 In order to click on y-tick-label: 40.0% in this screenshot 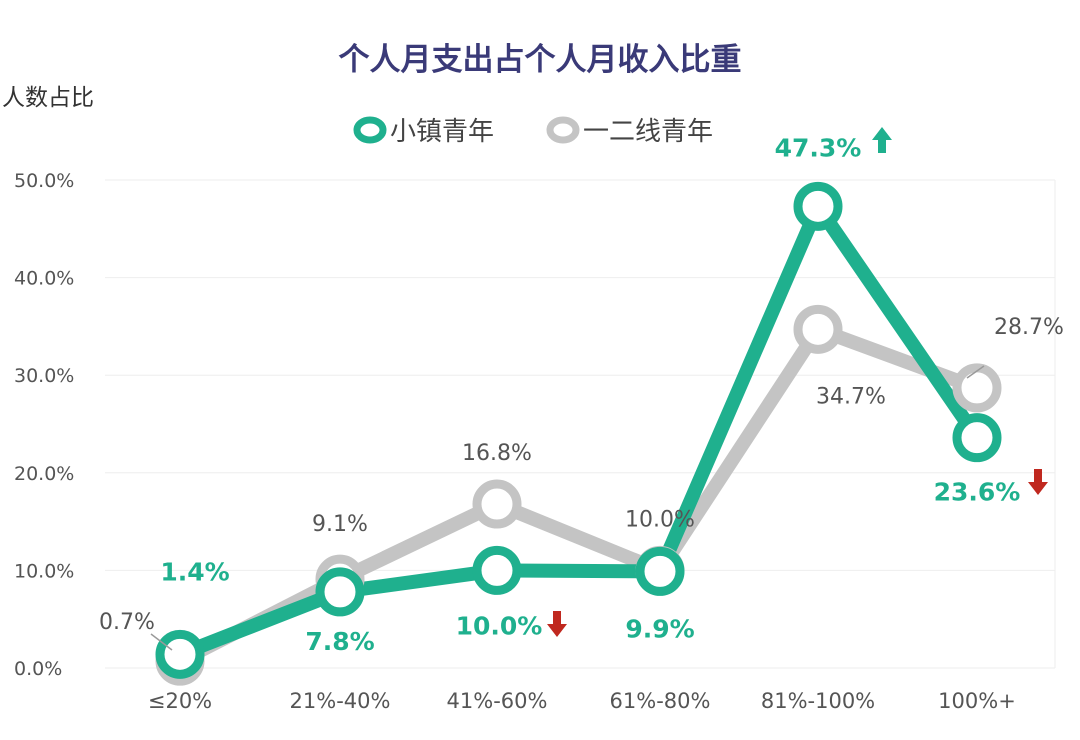, I will do `click(44, 279)`.